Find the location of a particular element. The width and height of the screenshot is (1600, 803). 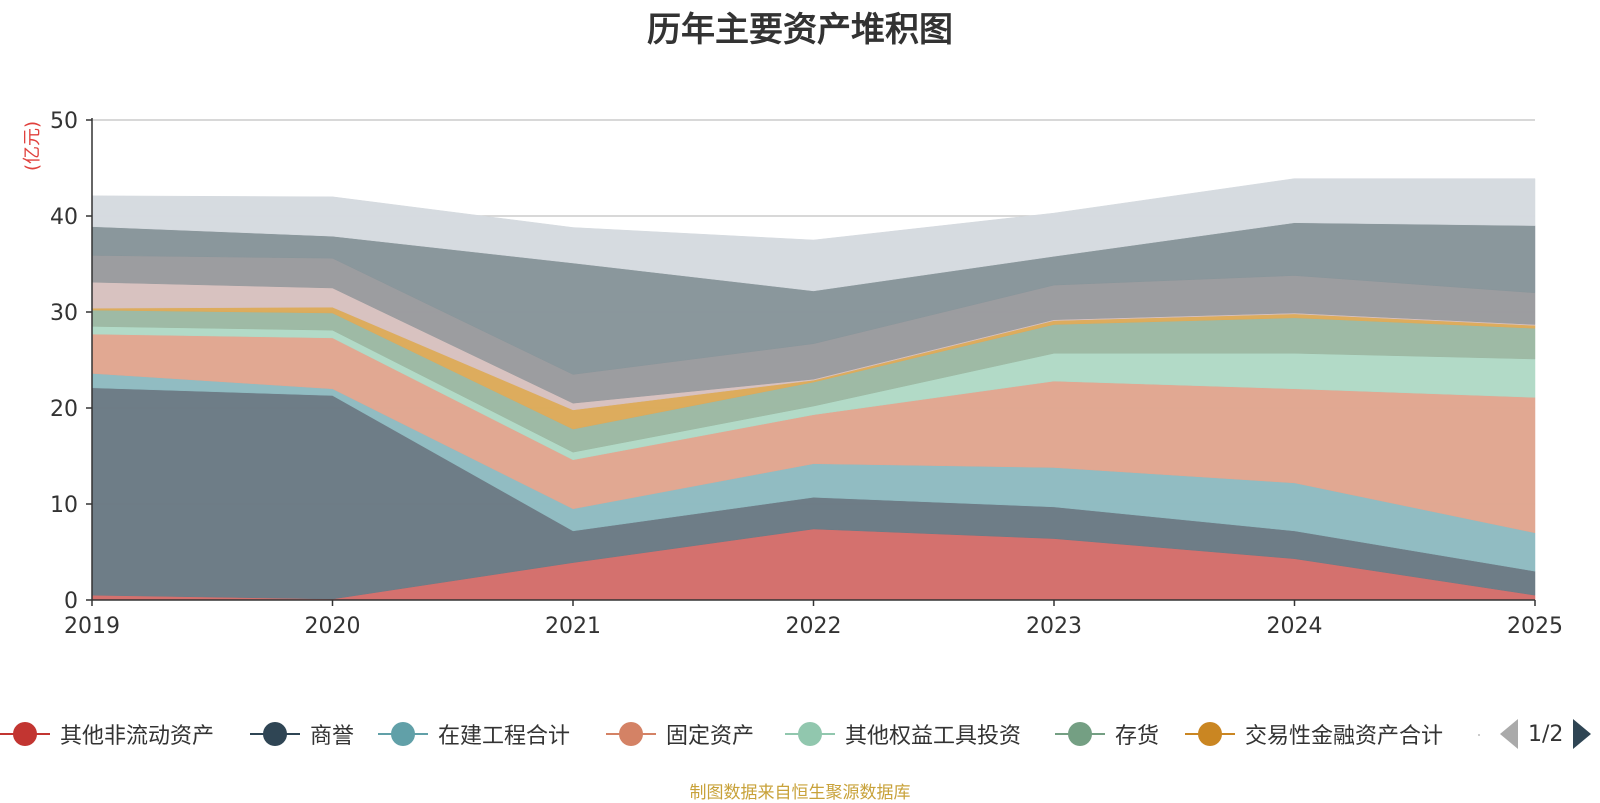

y-axis-unit-label: (亿元) is located at coordinates (32, 146).